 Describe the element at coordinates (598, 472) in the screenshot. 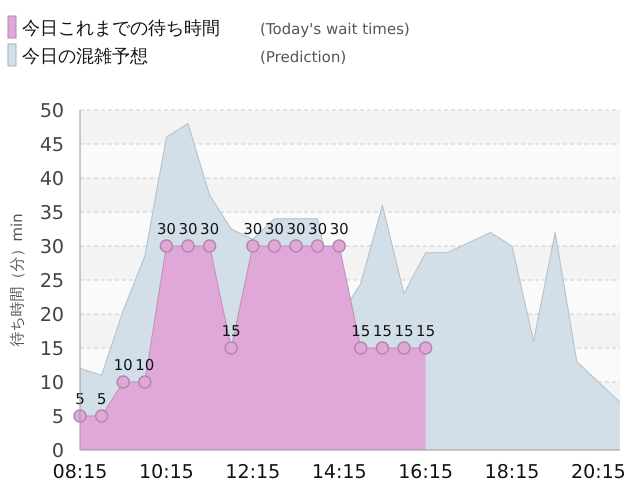

I see `x-tick-label: 20:15` at that location.